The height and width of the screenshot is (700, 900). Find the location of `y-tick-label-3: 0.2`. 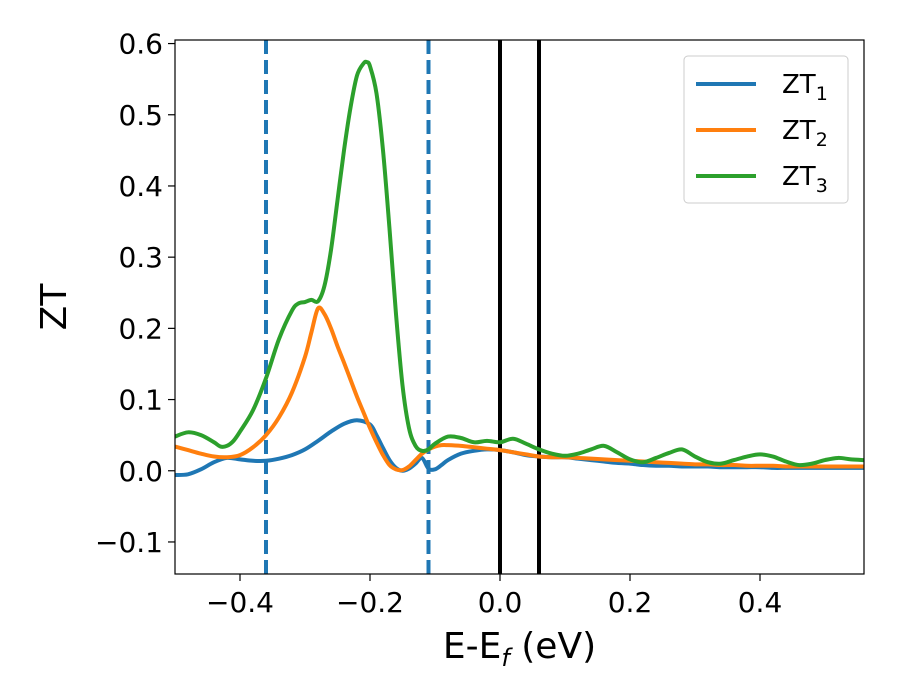

y-tick-label-3: 0.2 is located at coordinates (140, 328).